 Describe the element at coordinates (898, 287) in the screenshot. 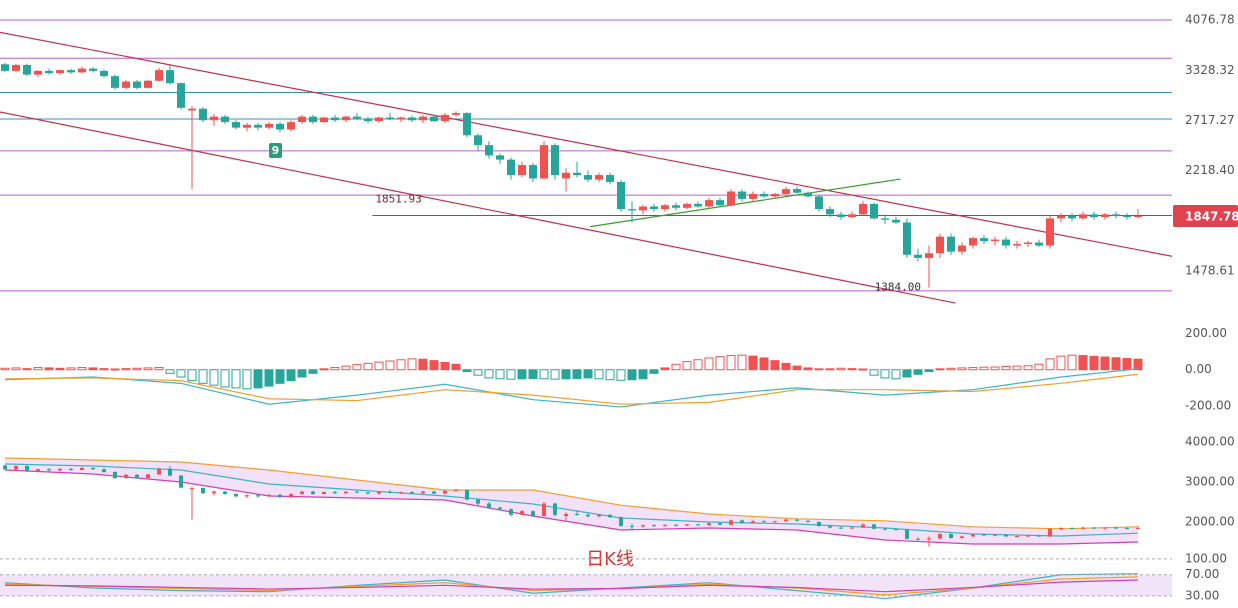

I see `low-annotation: 1384.00` at that location.